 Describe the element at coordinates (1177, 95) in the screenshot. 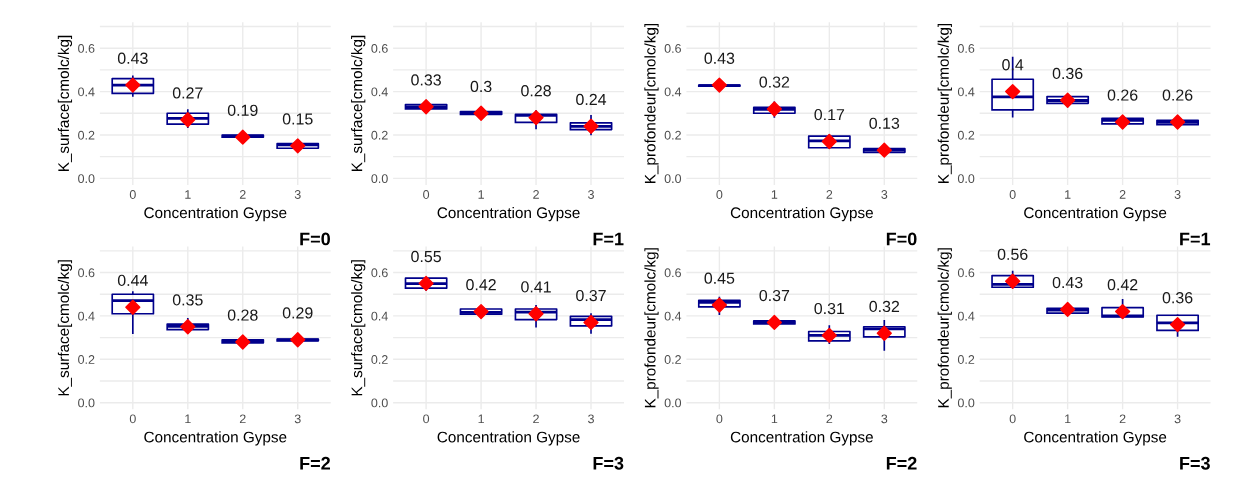

I see `data-label: 0.26` at that location.